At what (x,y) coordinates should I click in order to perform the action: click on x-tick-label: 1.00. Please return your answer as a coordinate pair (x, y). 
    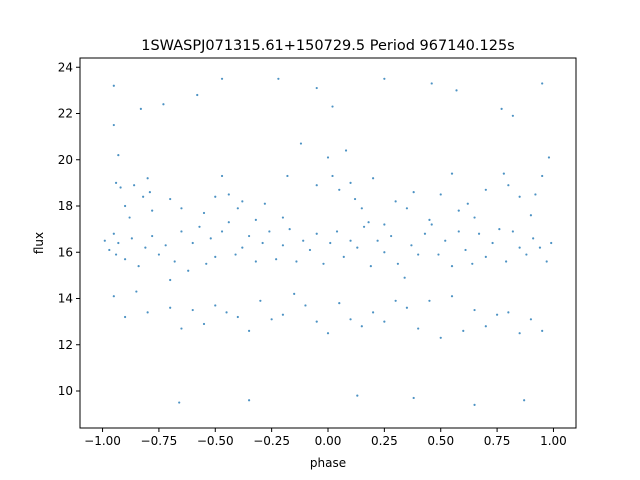
    Looking at the image, I should click on (553, 441).